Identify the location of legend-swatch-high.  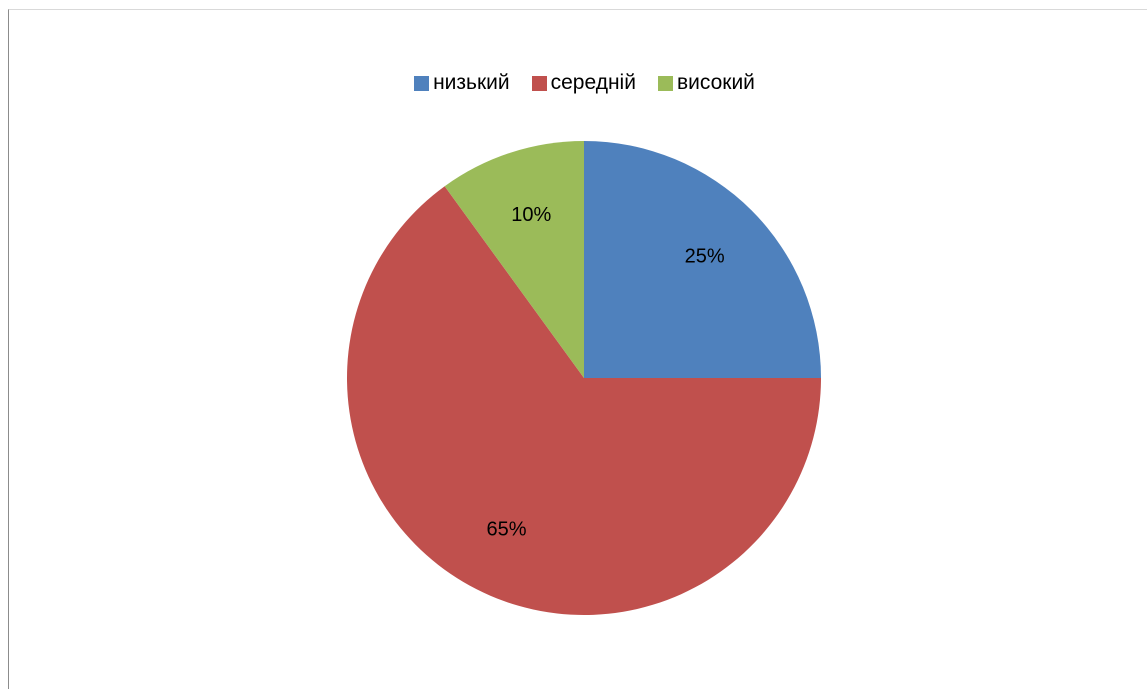
(665, 83).